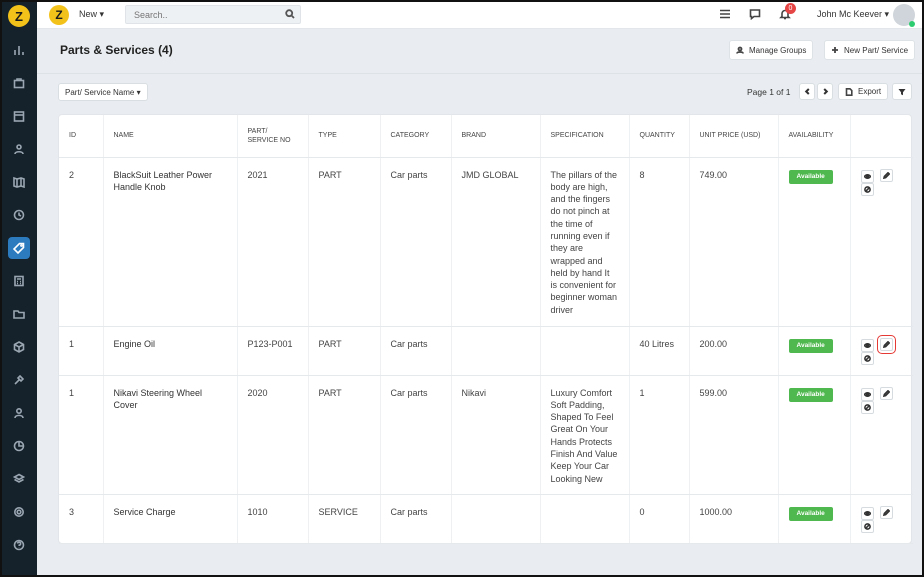  What do you see at coordinates (92, 14) in the screenshot?
I see `new-menu-button: New ▾` at bounding box center [92, 14].